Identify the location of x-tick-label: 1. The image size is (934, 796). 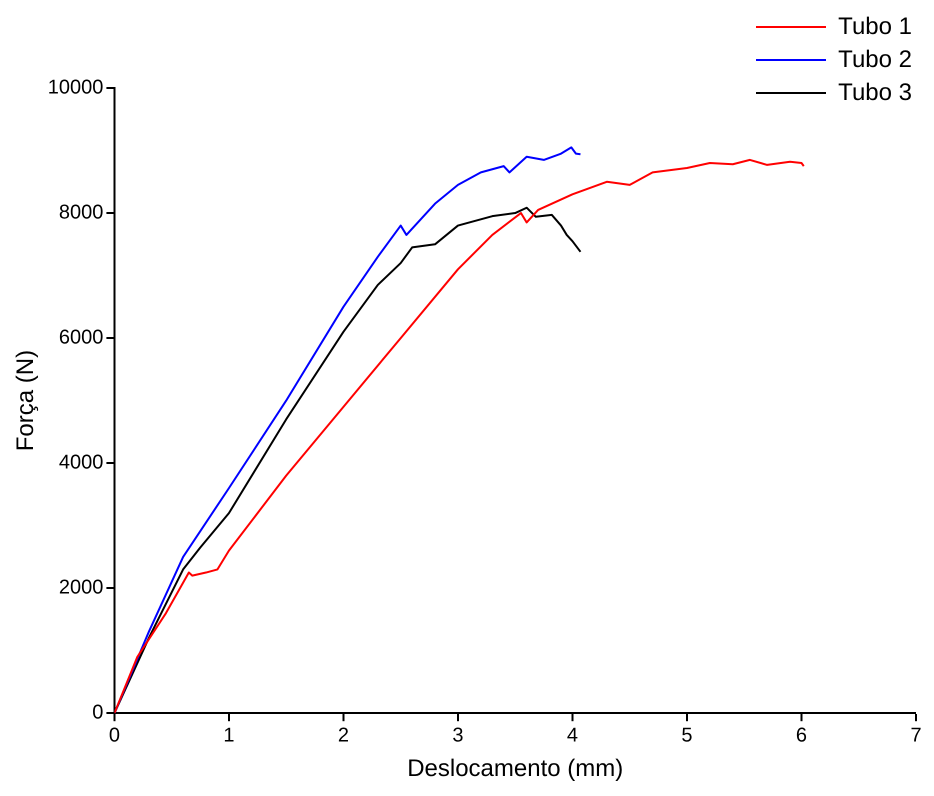
(228, 735).